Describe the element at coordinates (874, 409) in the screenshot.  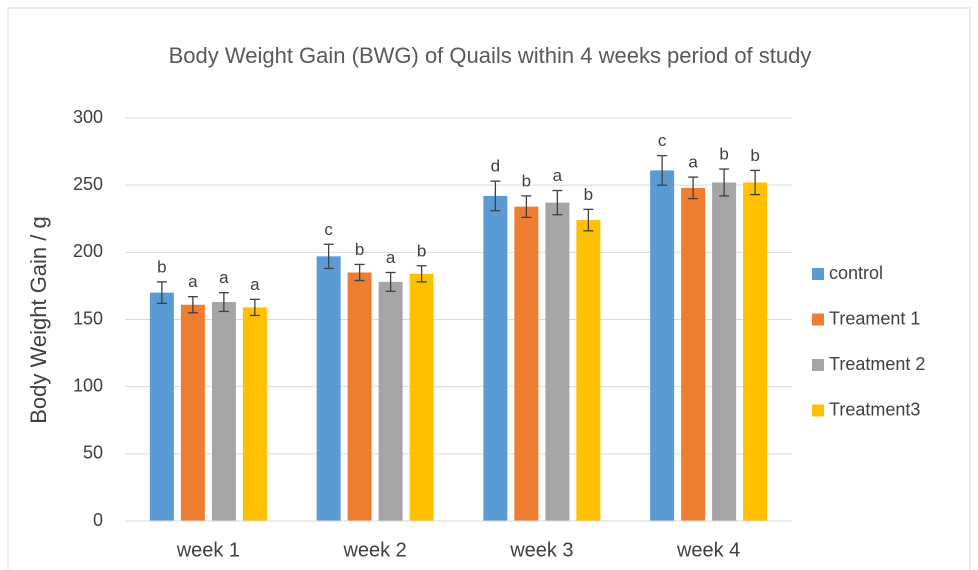
I see `legend-label: Treatment3` at that location.